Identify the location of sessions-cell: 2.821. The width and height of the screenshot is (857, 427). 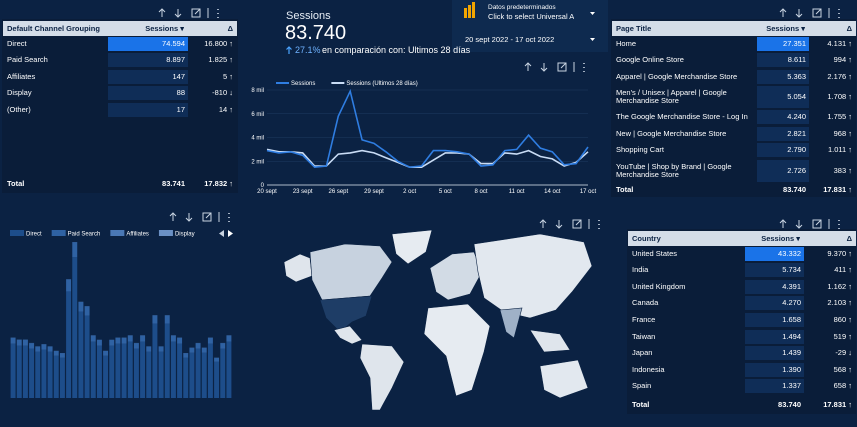
(796, 133).